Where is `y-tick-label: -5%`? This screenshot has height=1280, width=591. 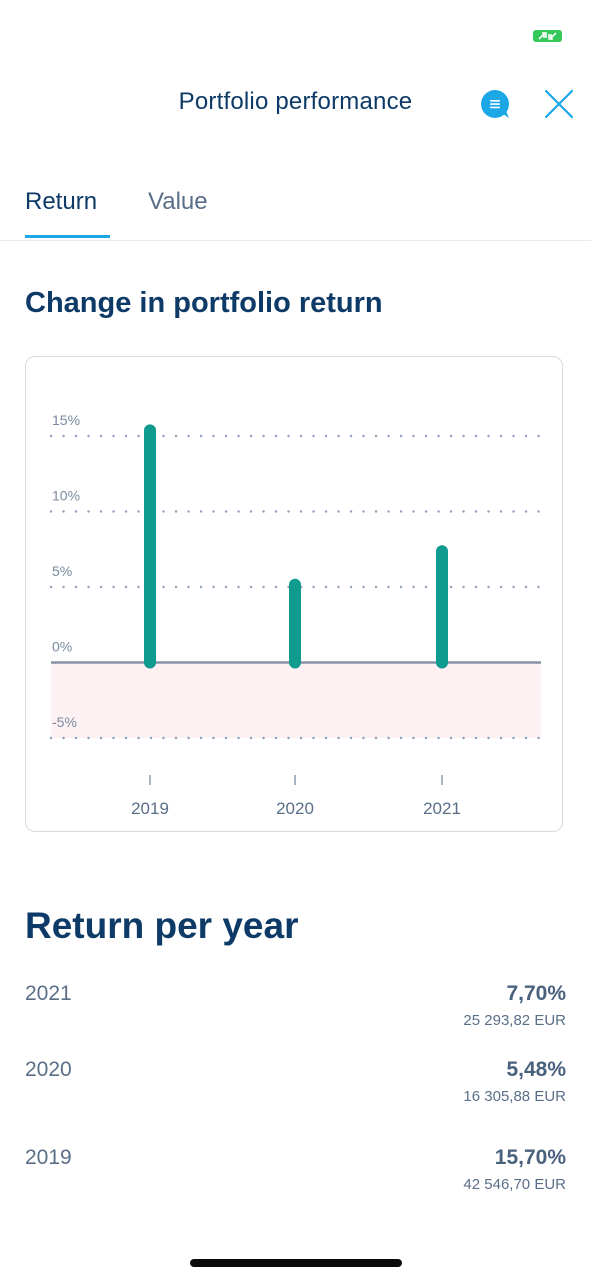 y-tick-label: -5% is located at coordinates (64, 722).